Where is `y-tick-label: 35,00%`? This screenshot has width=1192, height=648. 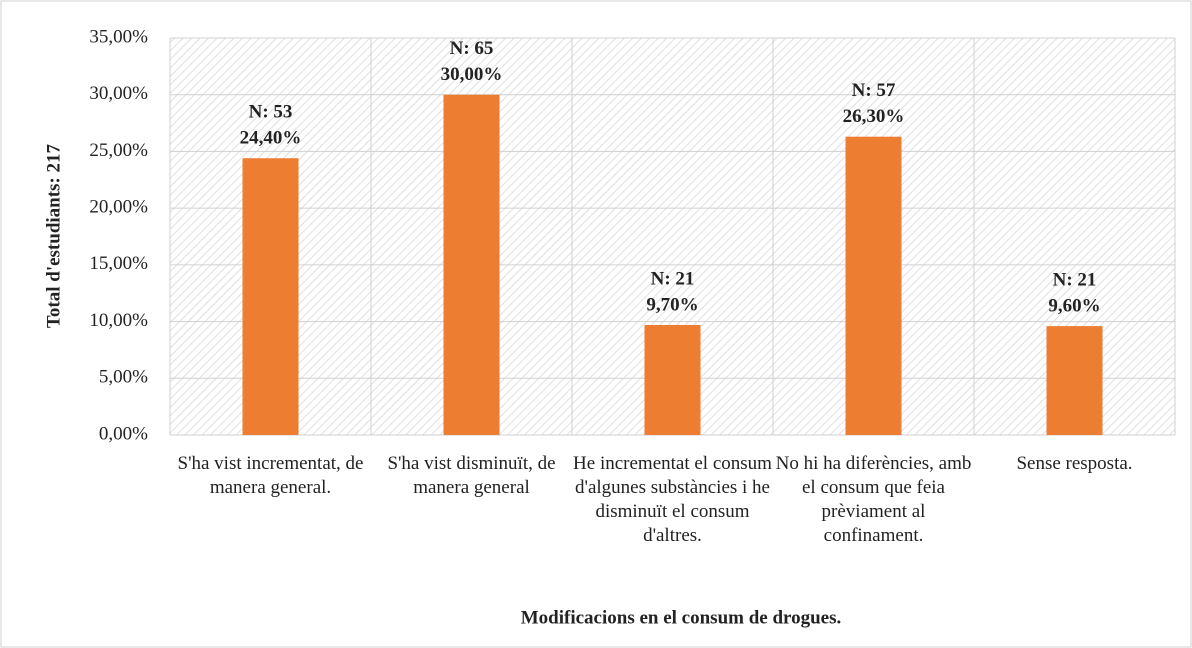 y-tick-label: 35,00% is located at coordinates (118, 36).